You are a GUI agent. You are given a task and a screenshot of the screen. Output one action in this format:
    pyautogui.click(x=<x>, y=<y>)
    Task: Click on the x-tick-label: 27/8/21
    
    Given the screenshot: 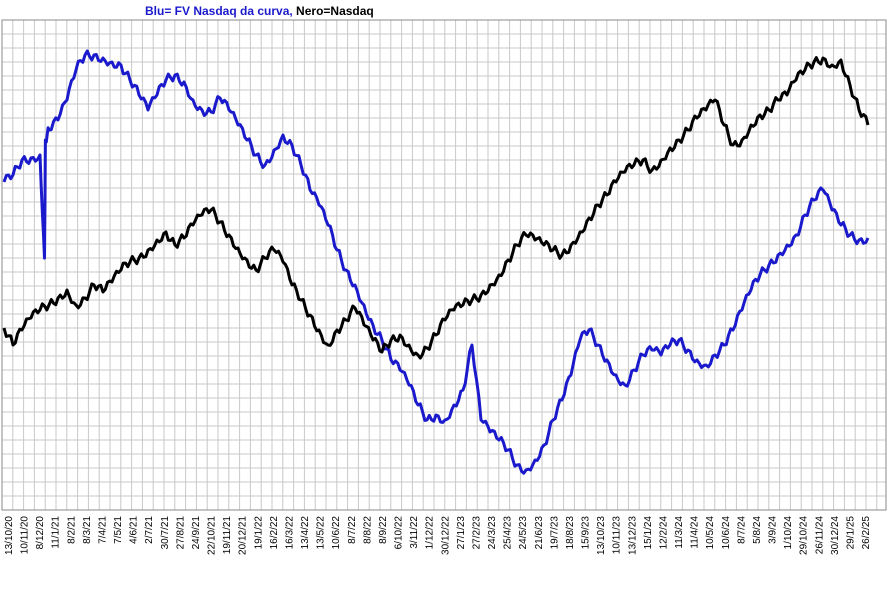 What is the action you would take?
    pyautogui.click(x=180, y=533)
    